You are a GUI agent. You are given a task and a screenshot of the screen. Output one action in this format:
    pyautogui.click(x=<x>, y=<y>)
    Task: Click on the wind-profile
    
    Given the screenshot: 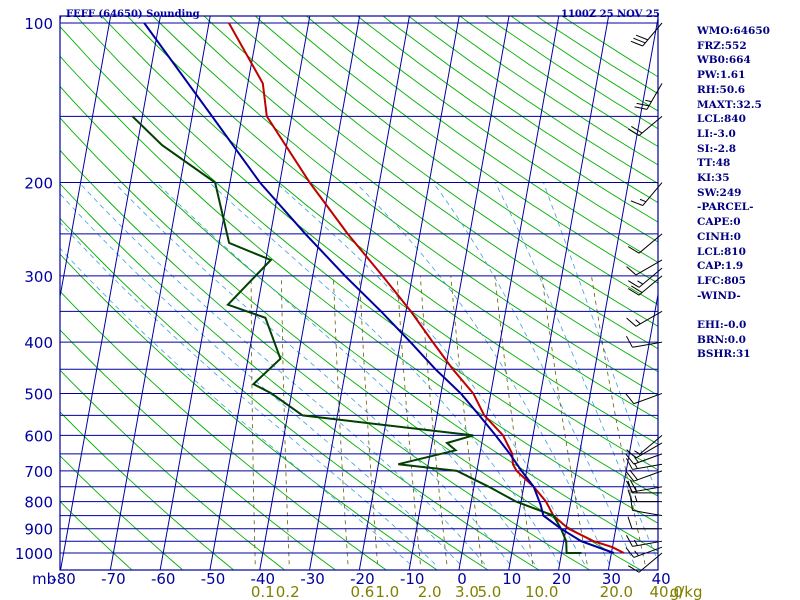 What is the action you would take?
    pyautogui.click(x=644, y=297)
    